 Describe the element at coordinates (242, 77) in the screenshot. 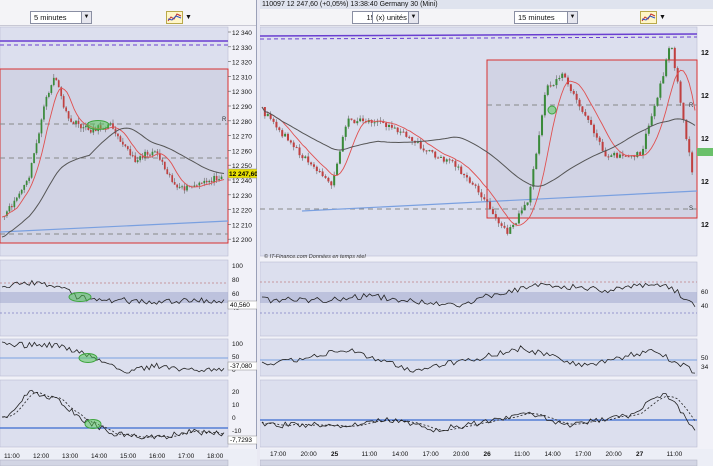

I see `y-tick-label: 12 310` at that location.